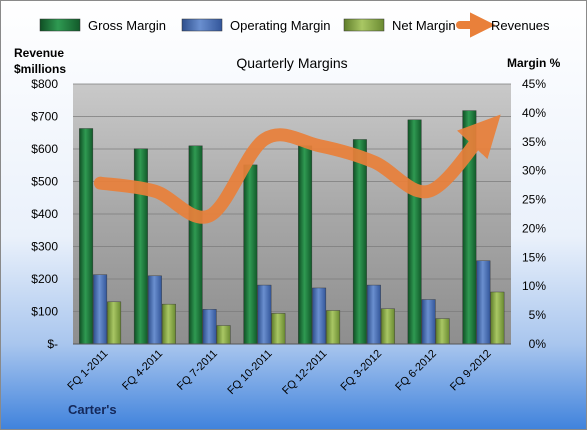  What do you see at coordinates (92, 409) in the screenshot?
I see `footer-label: Carter's` at bounding box center [92, 409].